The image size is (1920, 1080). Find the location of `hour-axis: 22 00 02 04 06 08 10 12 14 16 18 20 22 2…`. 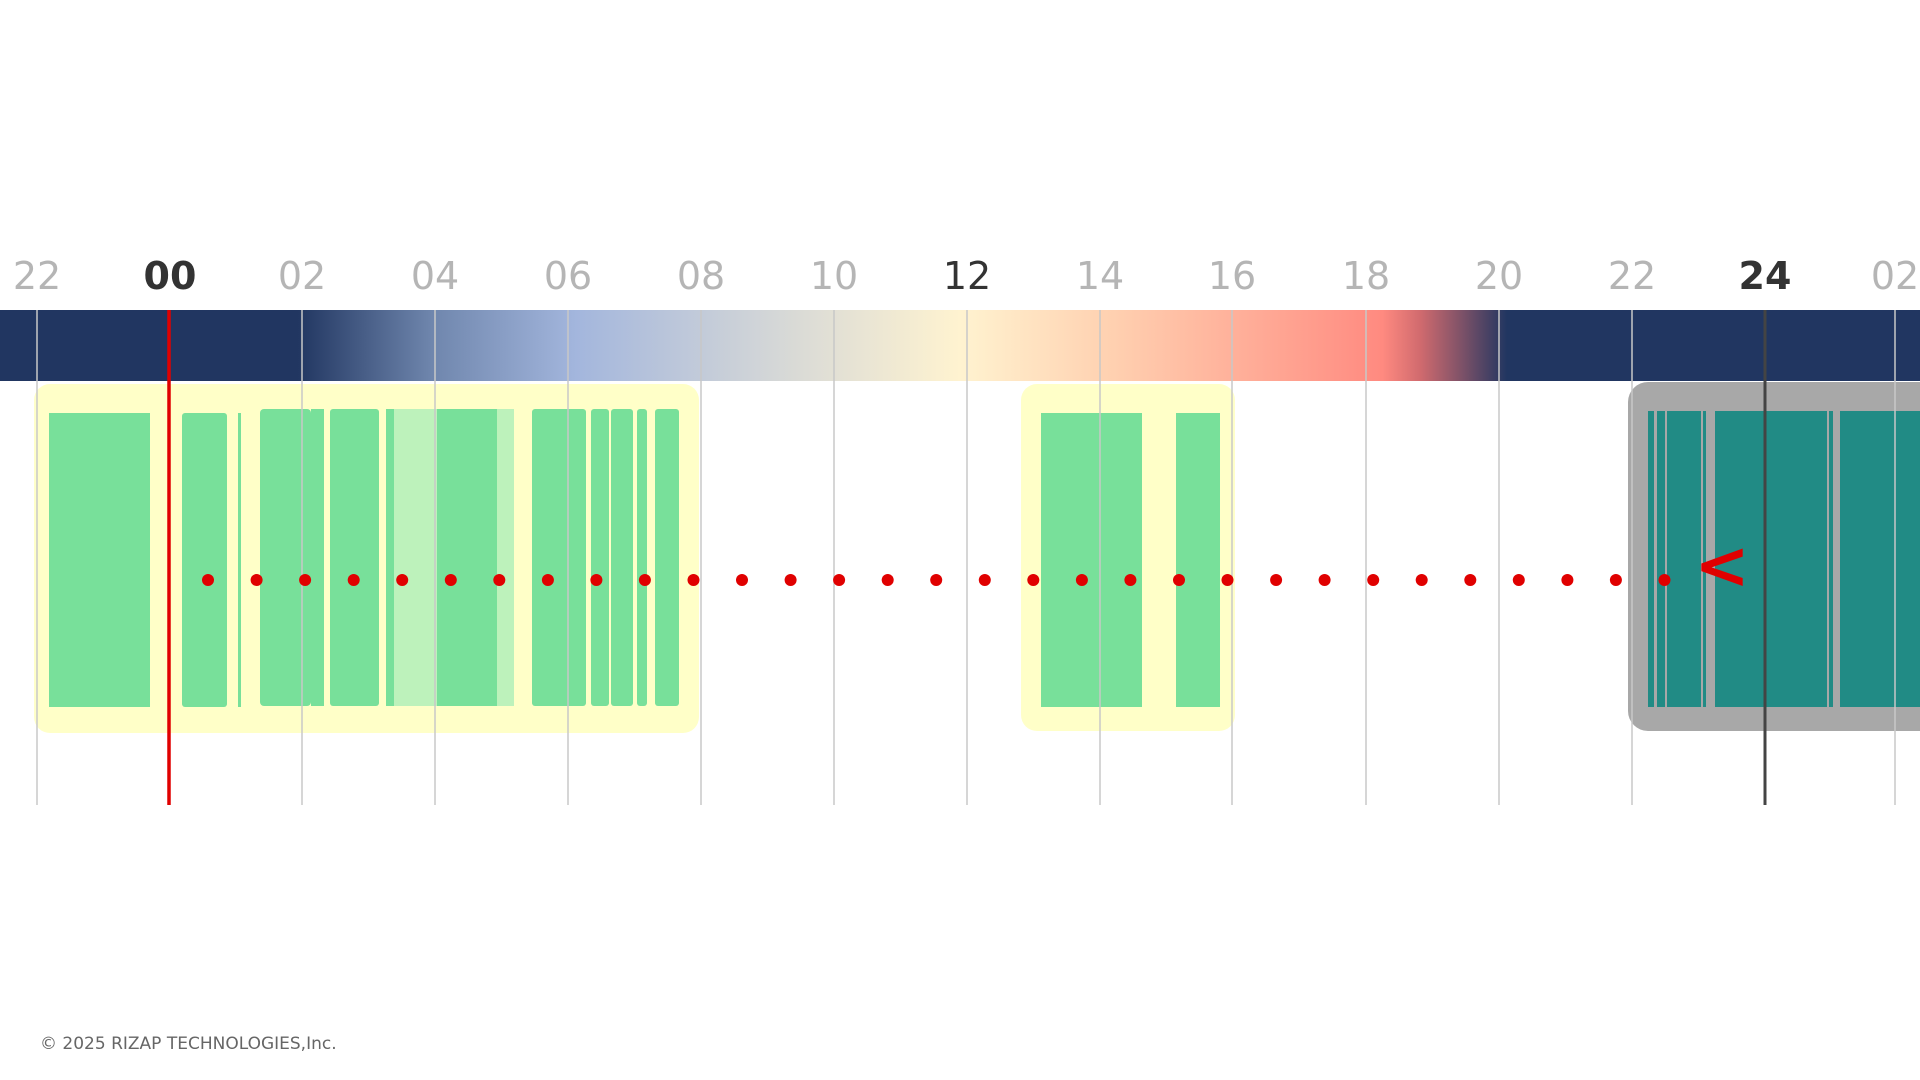

hour-axis: 22 00 02 04 06 08 10 12 14 16 18 20 22 2… is located at coordinates (966, 276).